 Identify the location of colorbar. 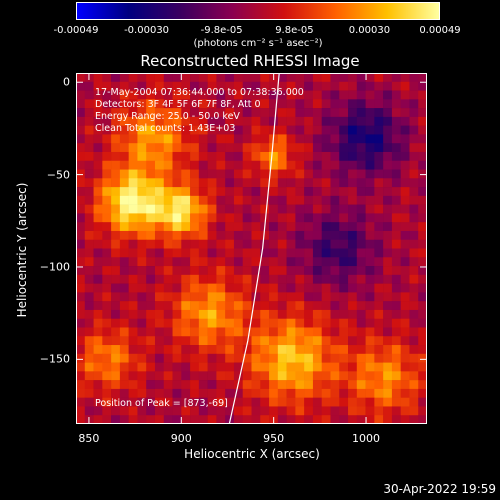
(258, 11).